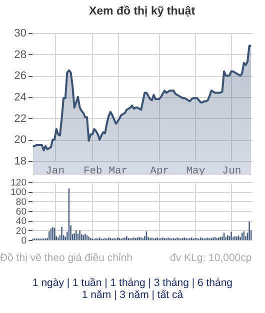 This screenshot has width=265, height=313. Describe the element at coordinates (23, 241) in the screenshot. I see `y-tick-label: 0` at that location.